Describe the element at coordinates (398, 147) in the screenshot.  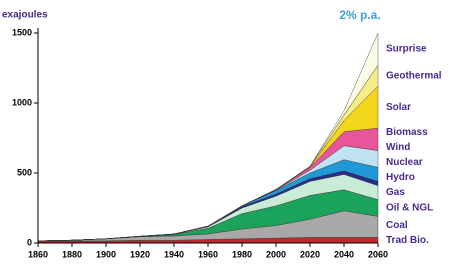
I see `legend-label: Wind` at that location.